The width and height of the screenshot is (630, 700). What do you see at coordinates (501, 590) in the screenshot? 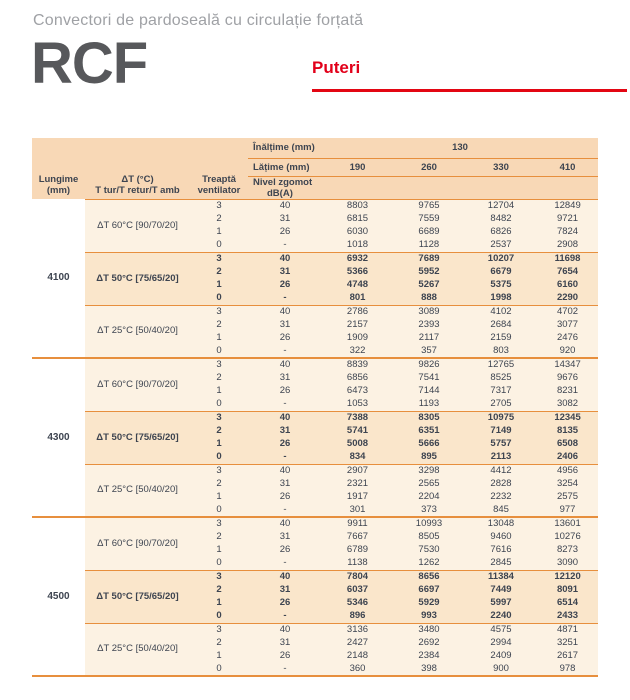
I see `power-value-cell-330: 7449` at bounding box center [501, 590].